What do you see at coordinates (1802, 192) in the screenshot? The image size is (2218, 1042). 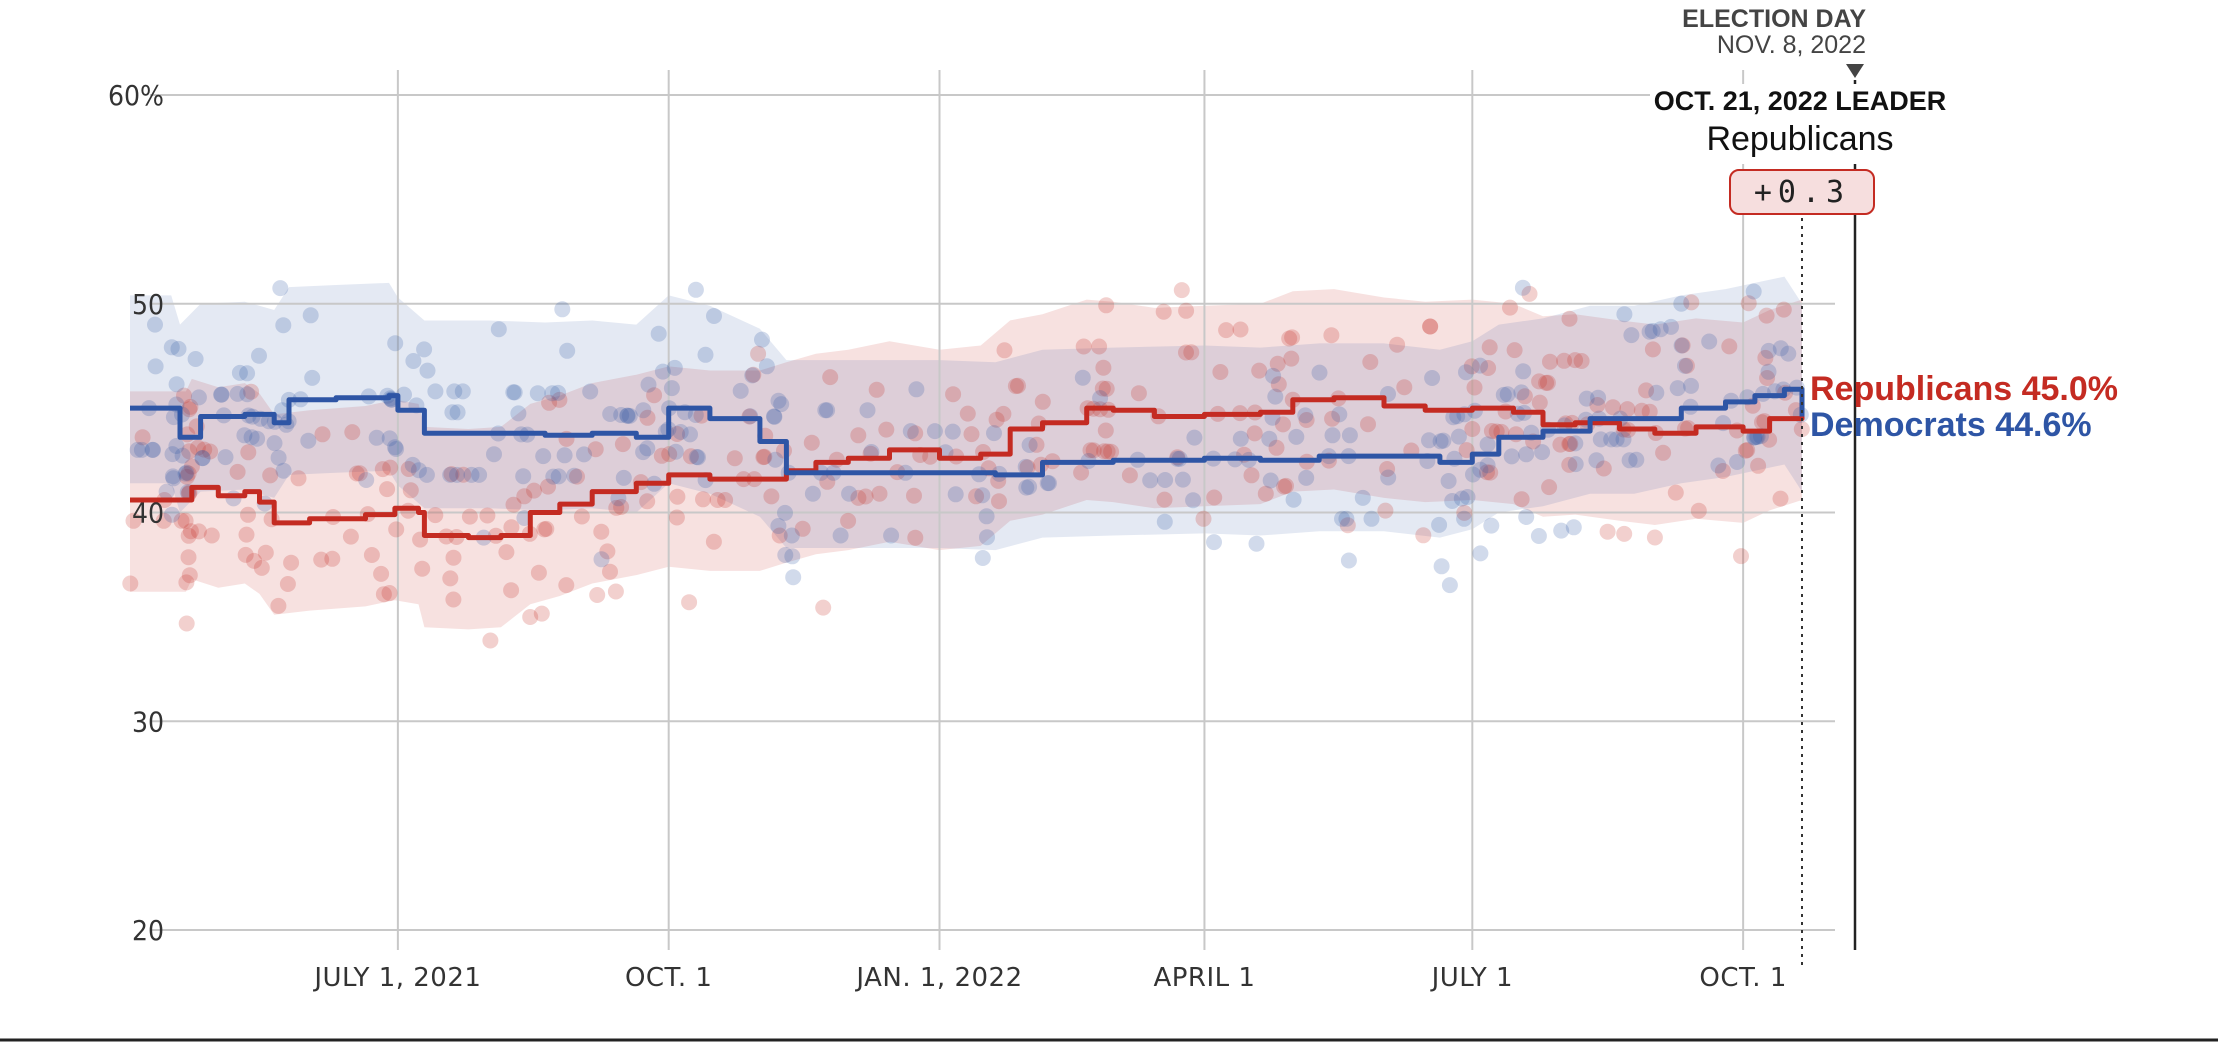 I see `leader-margin-value: +0.3` at bounding box center [1802, 192].